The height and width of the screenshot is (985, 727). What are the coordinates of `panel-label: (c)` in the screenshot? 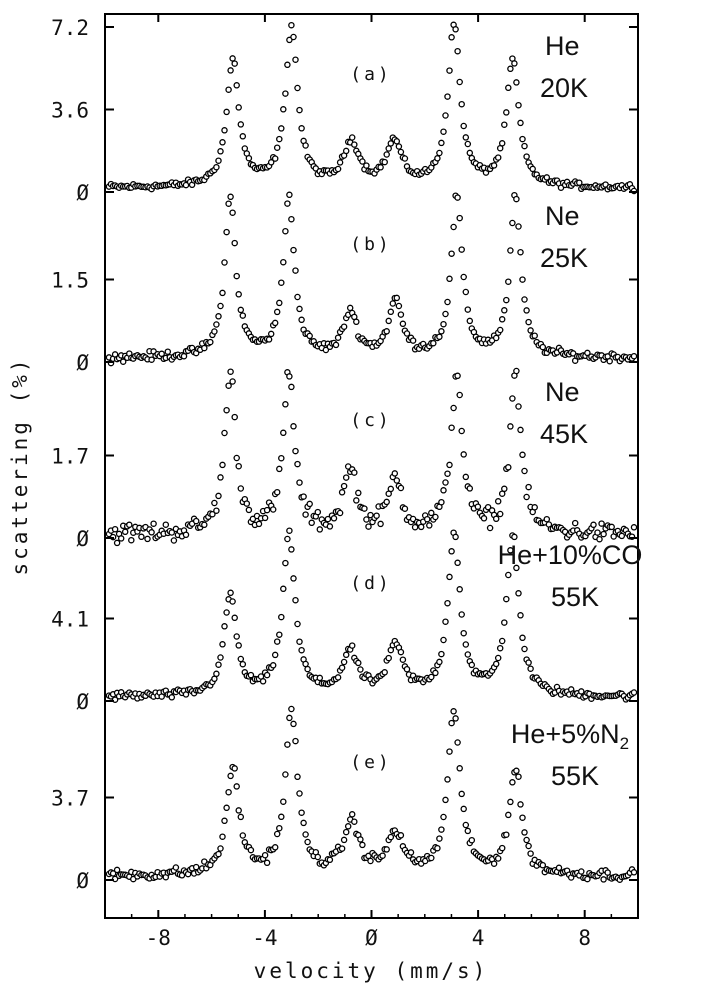 It's located at (371, 420).